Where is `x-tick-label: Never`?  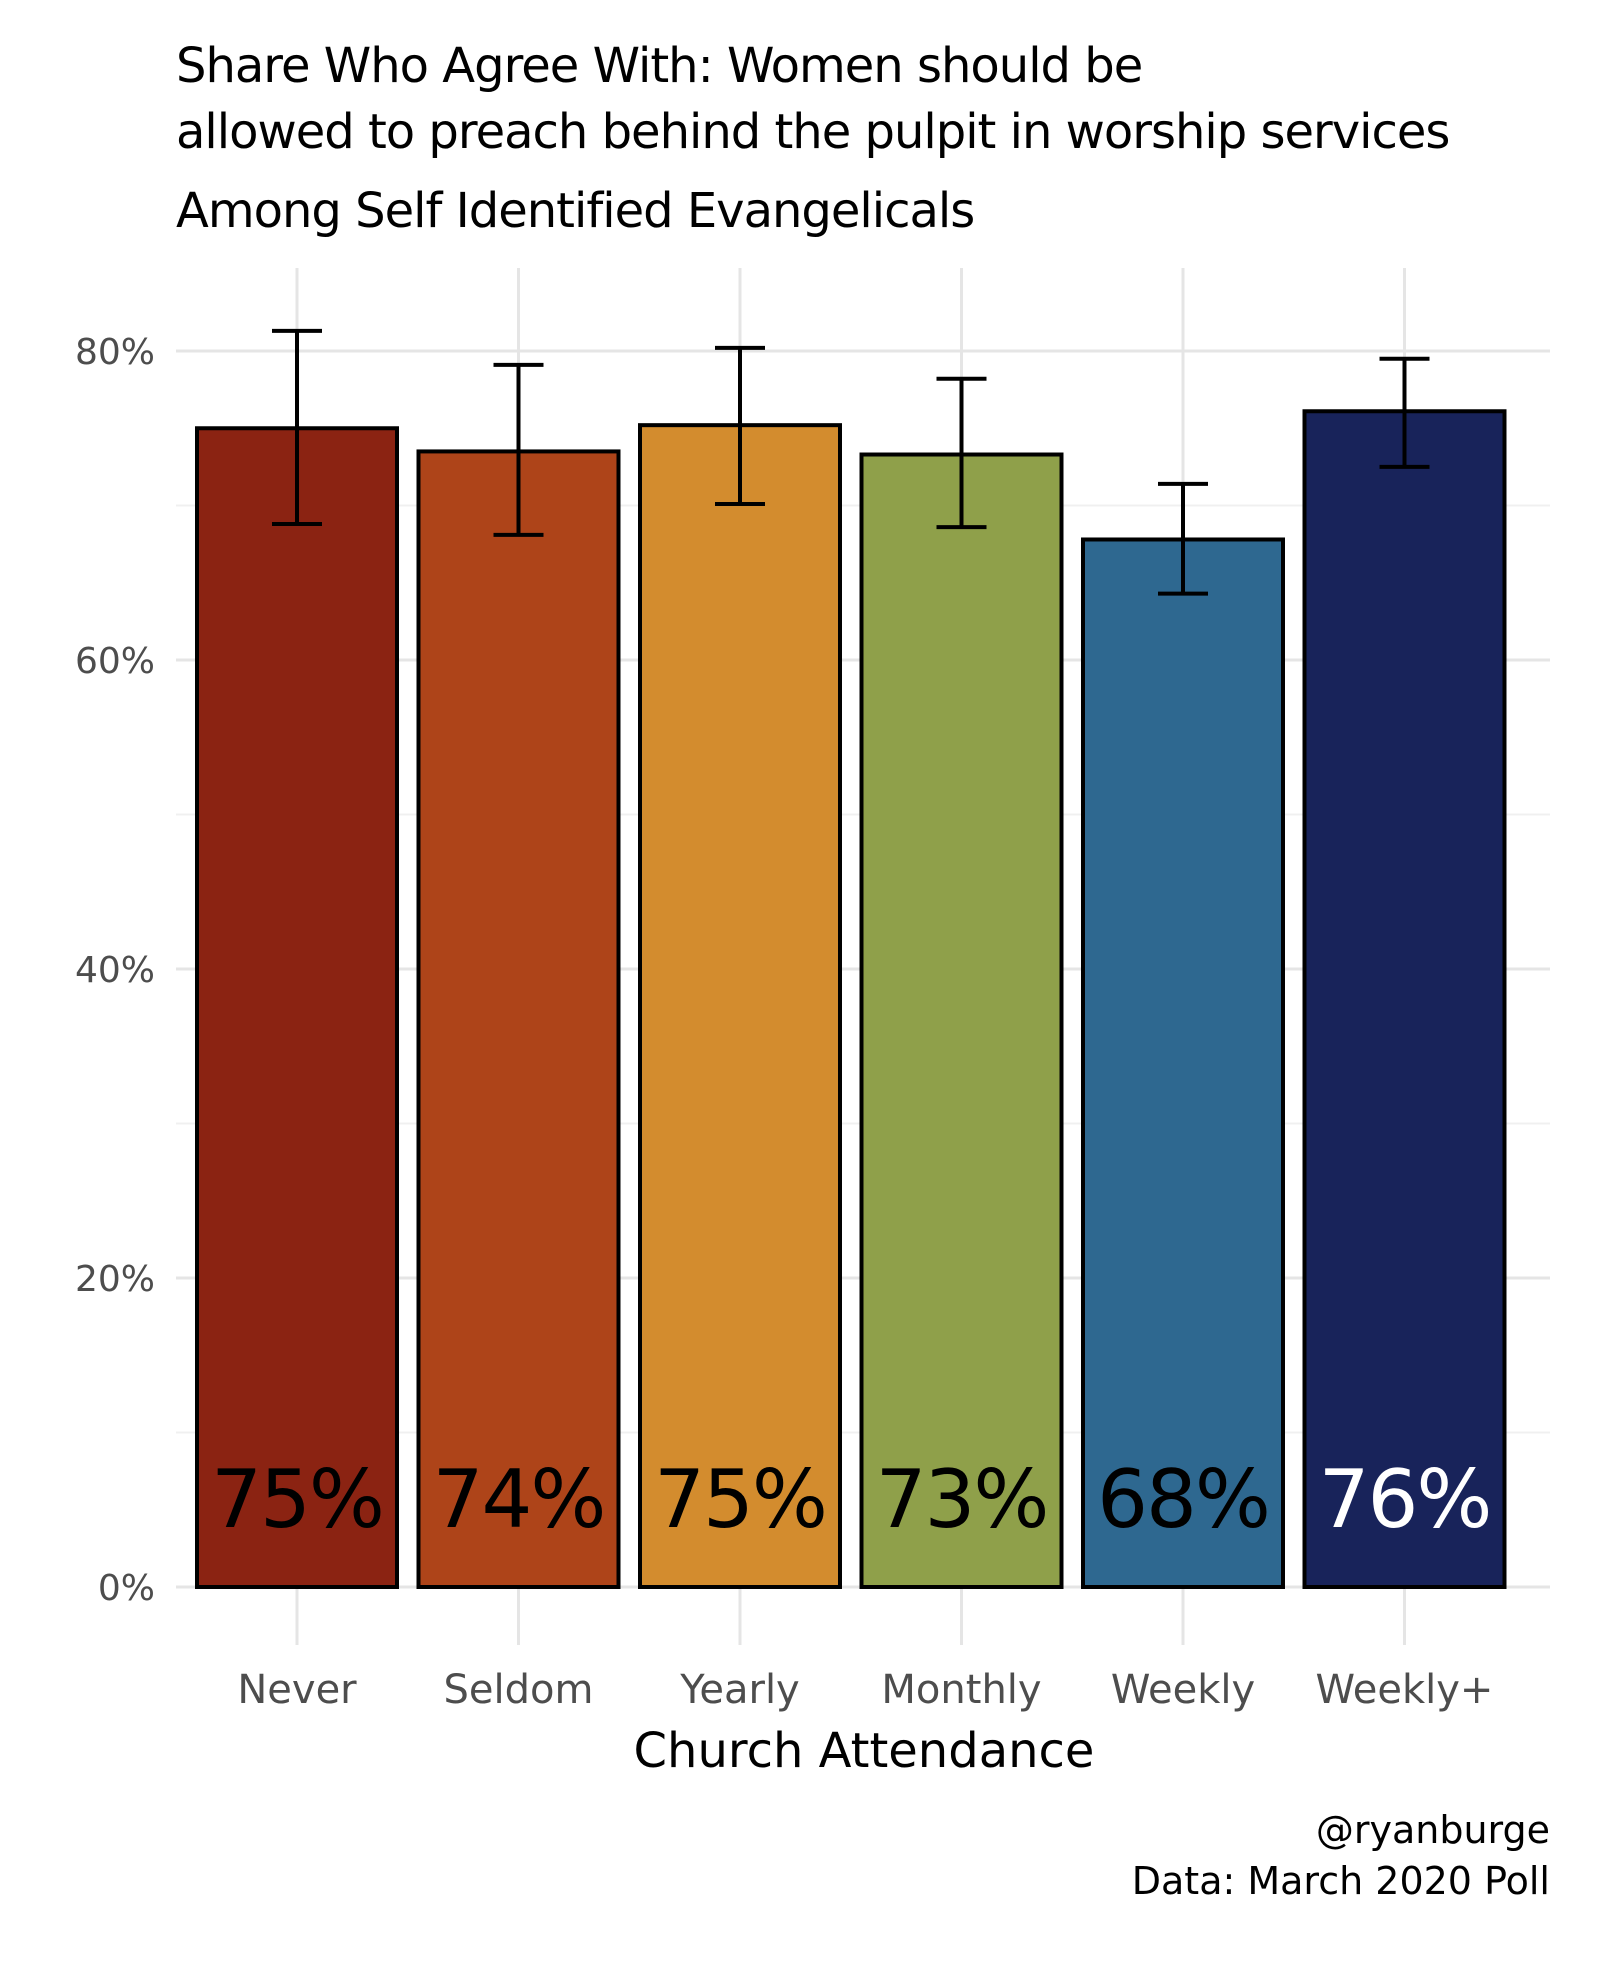 x-tick-label: Never is located at coordinates (297, 1690).